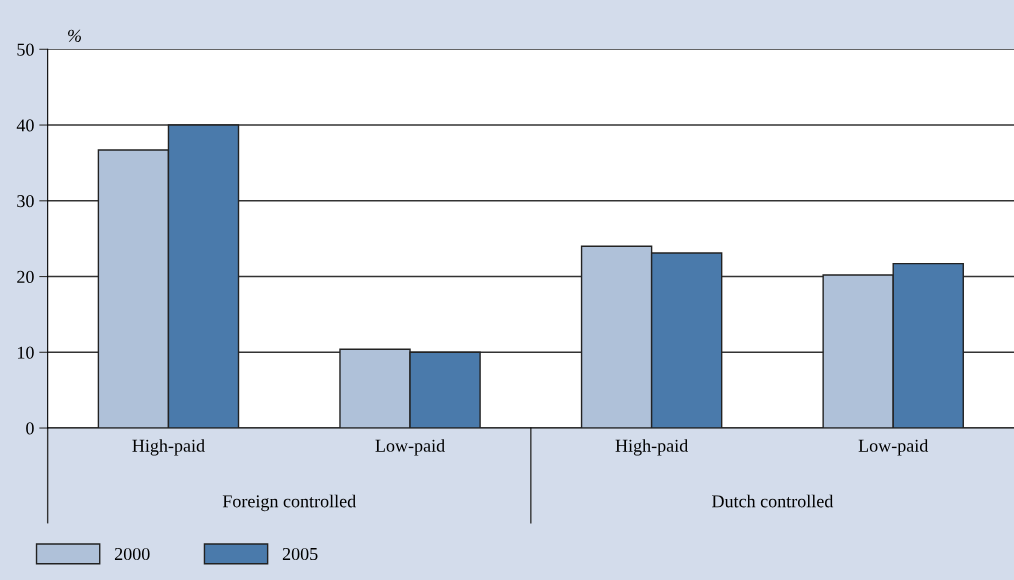 This screenshot has width=1014, height=580. Describe the element at coordinates (25, 201) in the screenshot. I see `y-tick-label: 30` at that location.